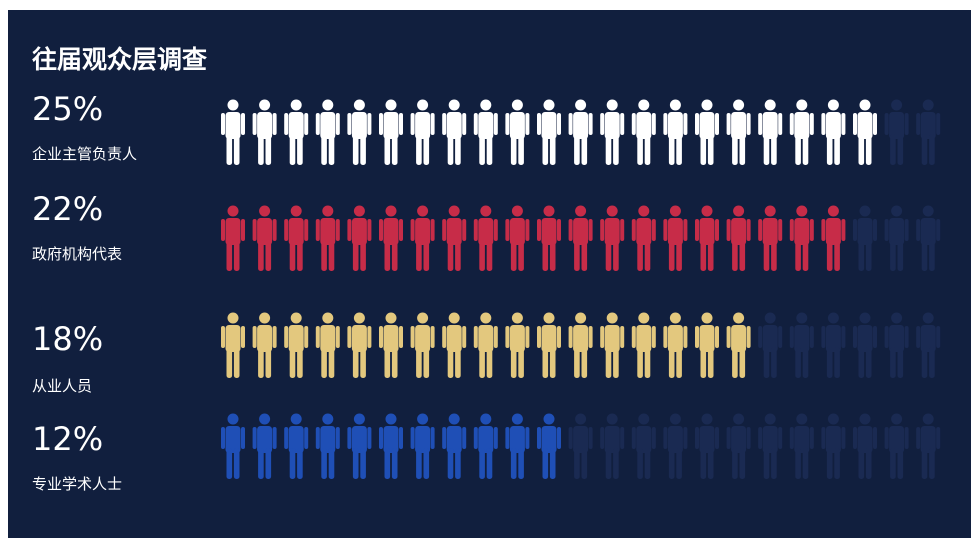 Image resolution: width=979 pixels, height=542 pixels. I want to click on percent-label: 18%, so click(68, 339).